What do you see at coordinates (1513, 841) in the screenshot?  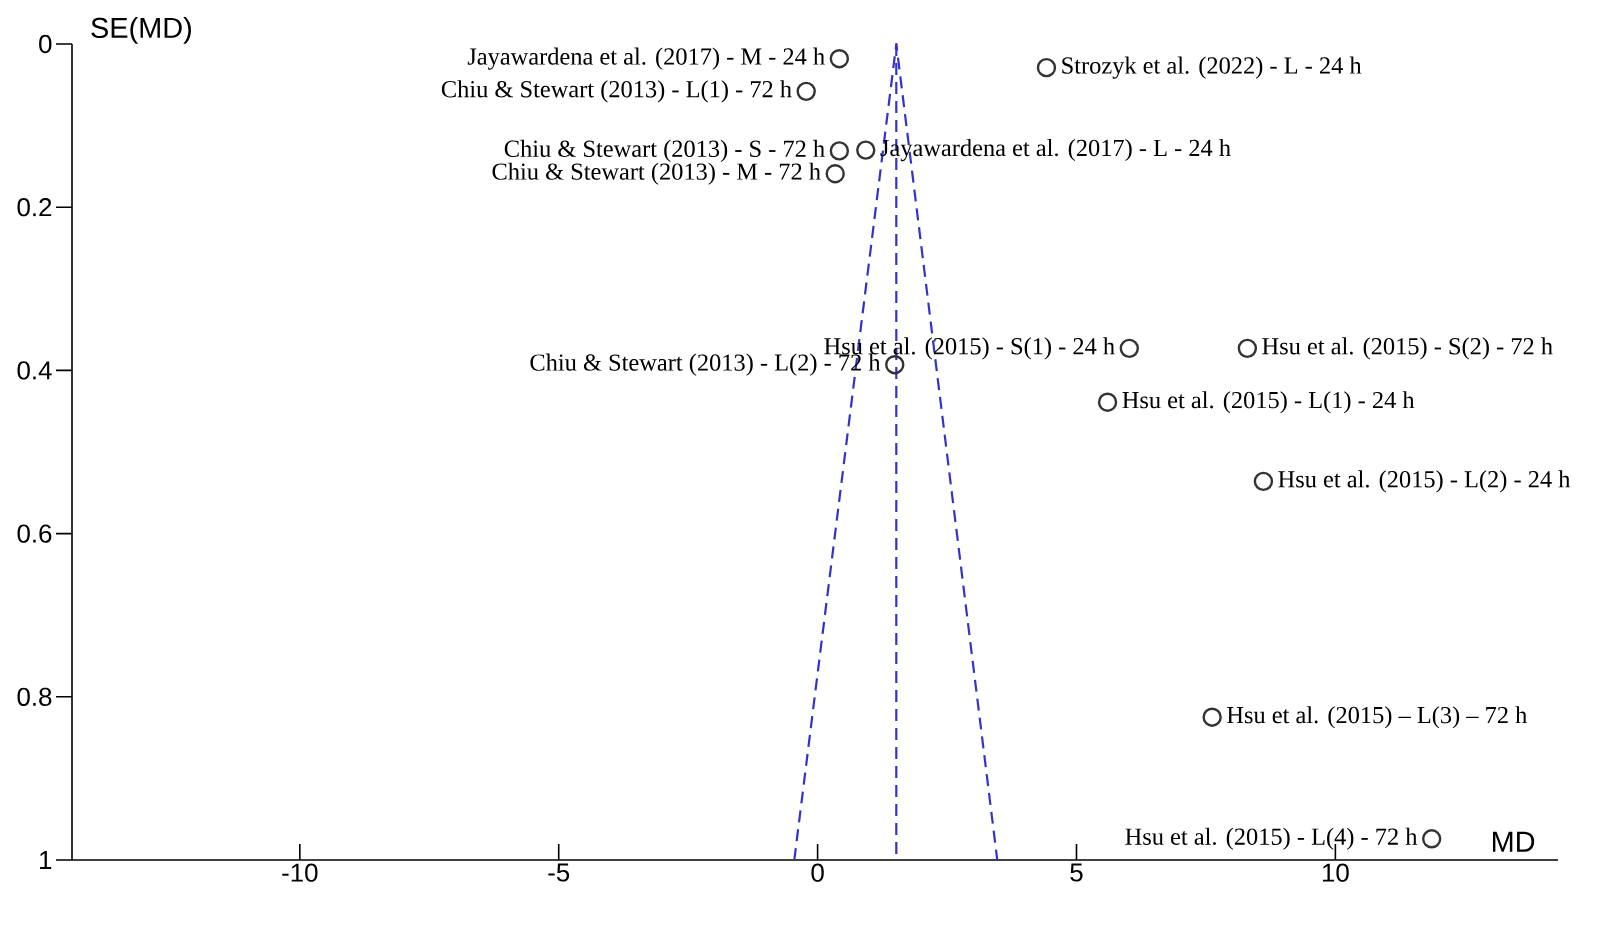 I see `x-axis-title: MD` at bounding box center [1513, 841].